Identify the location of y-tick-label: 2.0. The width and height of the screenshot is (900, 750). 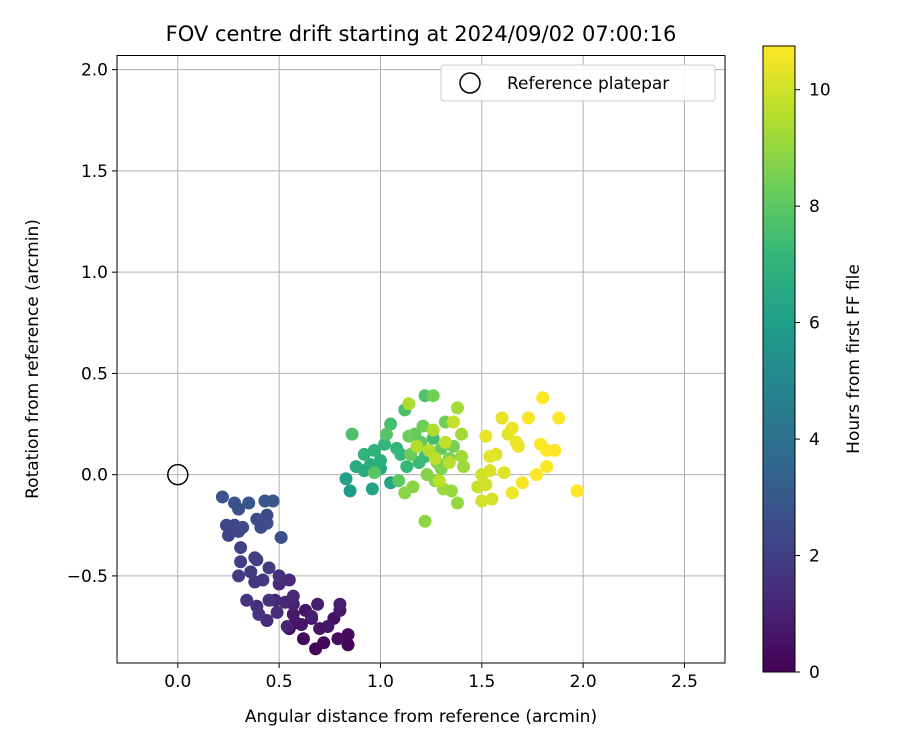
(94, 71).